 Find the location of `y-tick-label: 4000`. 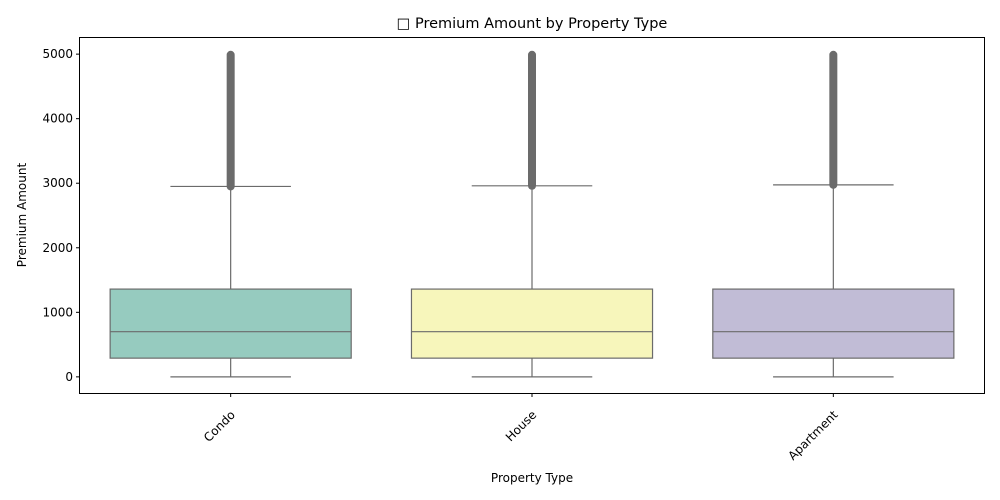

y-tick-label: 4000 is located at coordinates (57, 119).